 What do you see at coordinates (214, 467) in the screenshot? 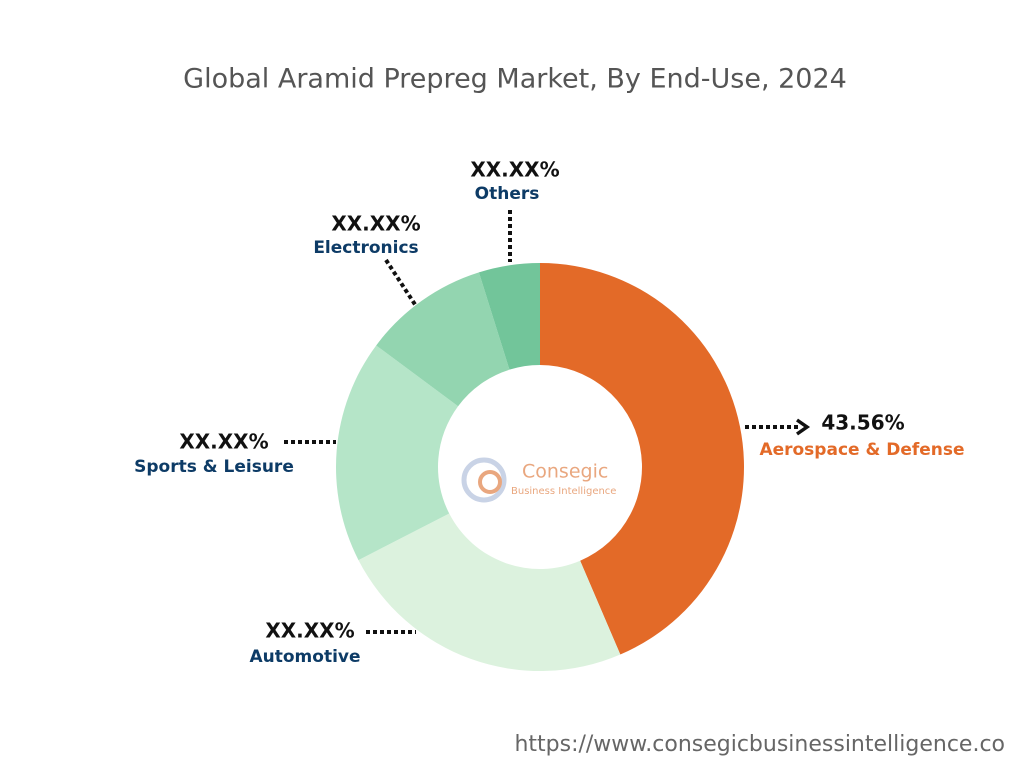
I see `legend-label: Sports & Leisure` at bounding box center [214, 467].